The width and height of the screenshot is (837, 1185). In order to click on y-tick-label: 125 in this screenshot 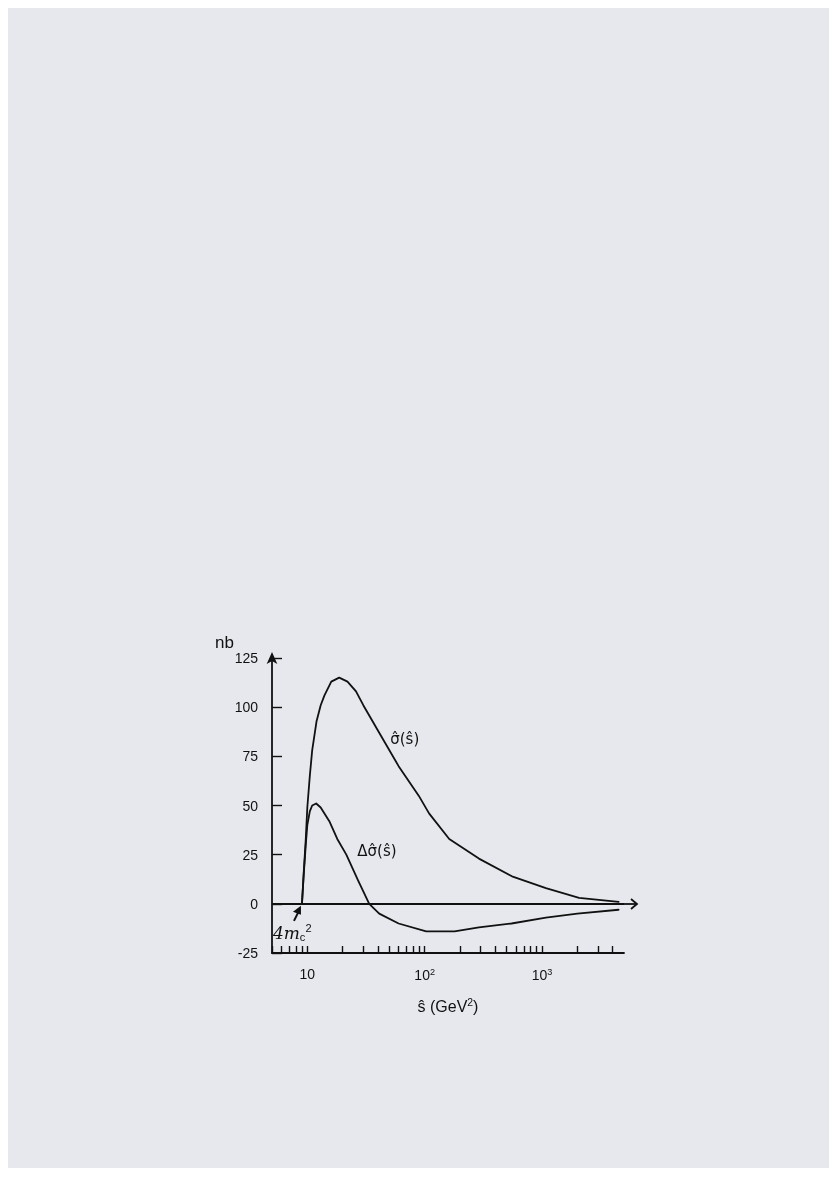, I will do `click(246, 658)`.